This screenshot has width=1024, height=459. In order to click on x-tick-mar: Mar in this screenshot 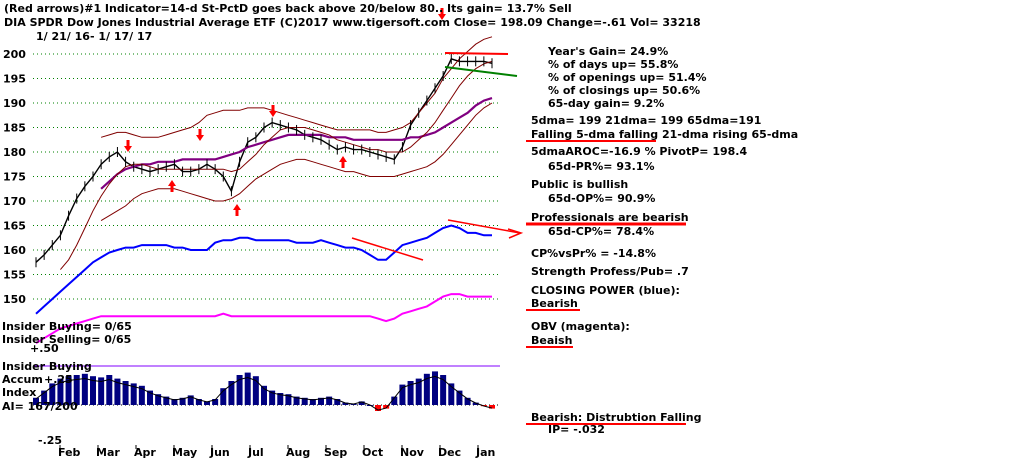, I will do `click(108, 452)`.